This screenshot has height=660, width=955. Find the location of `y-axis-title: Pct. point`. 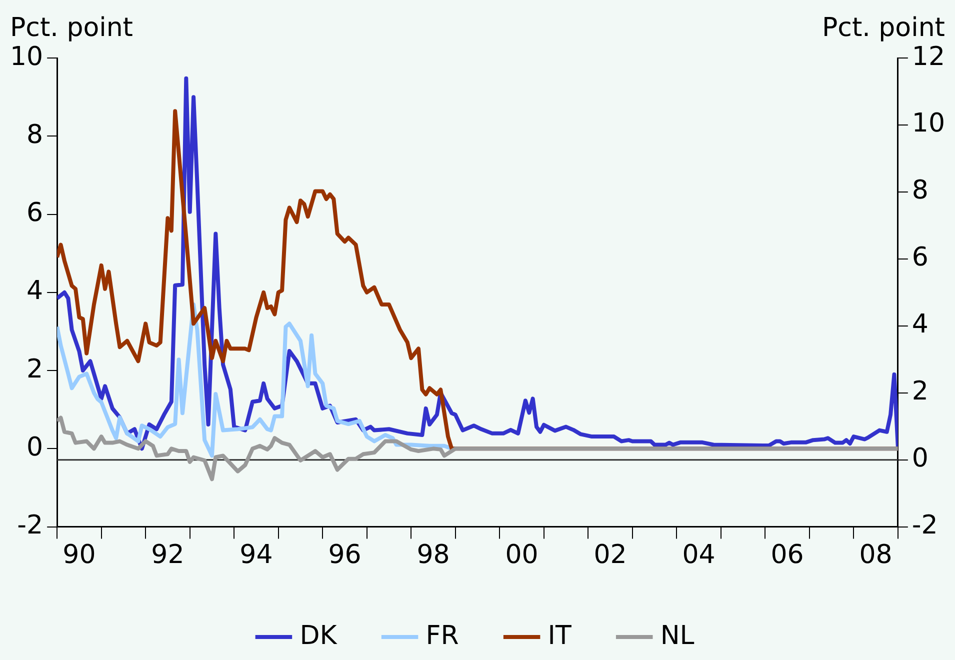

y-axis-title: Pct. point is located at coordinates (72, 27).